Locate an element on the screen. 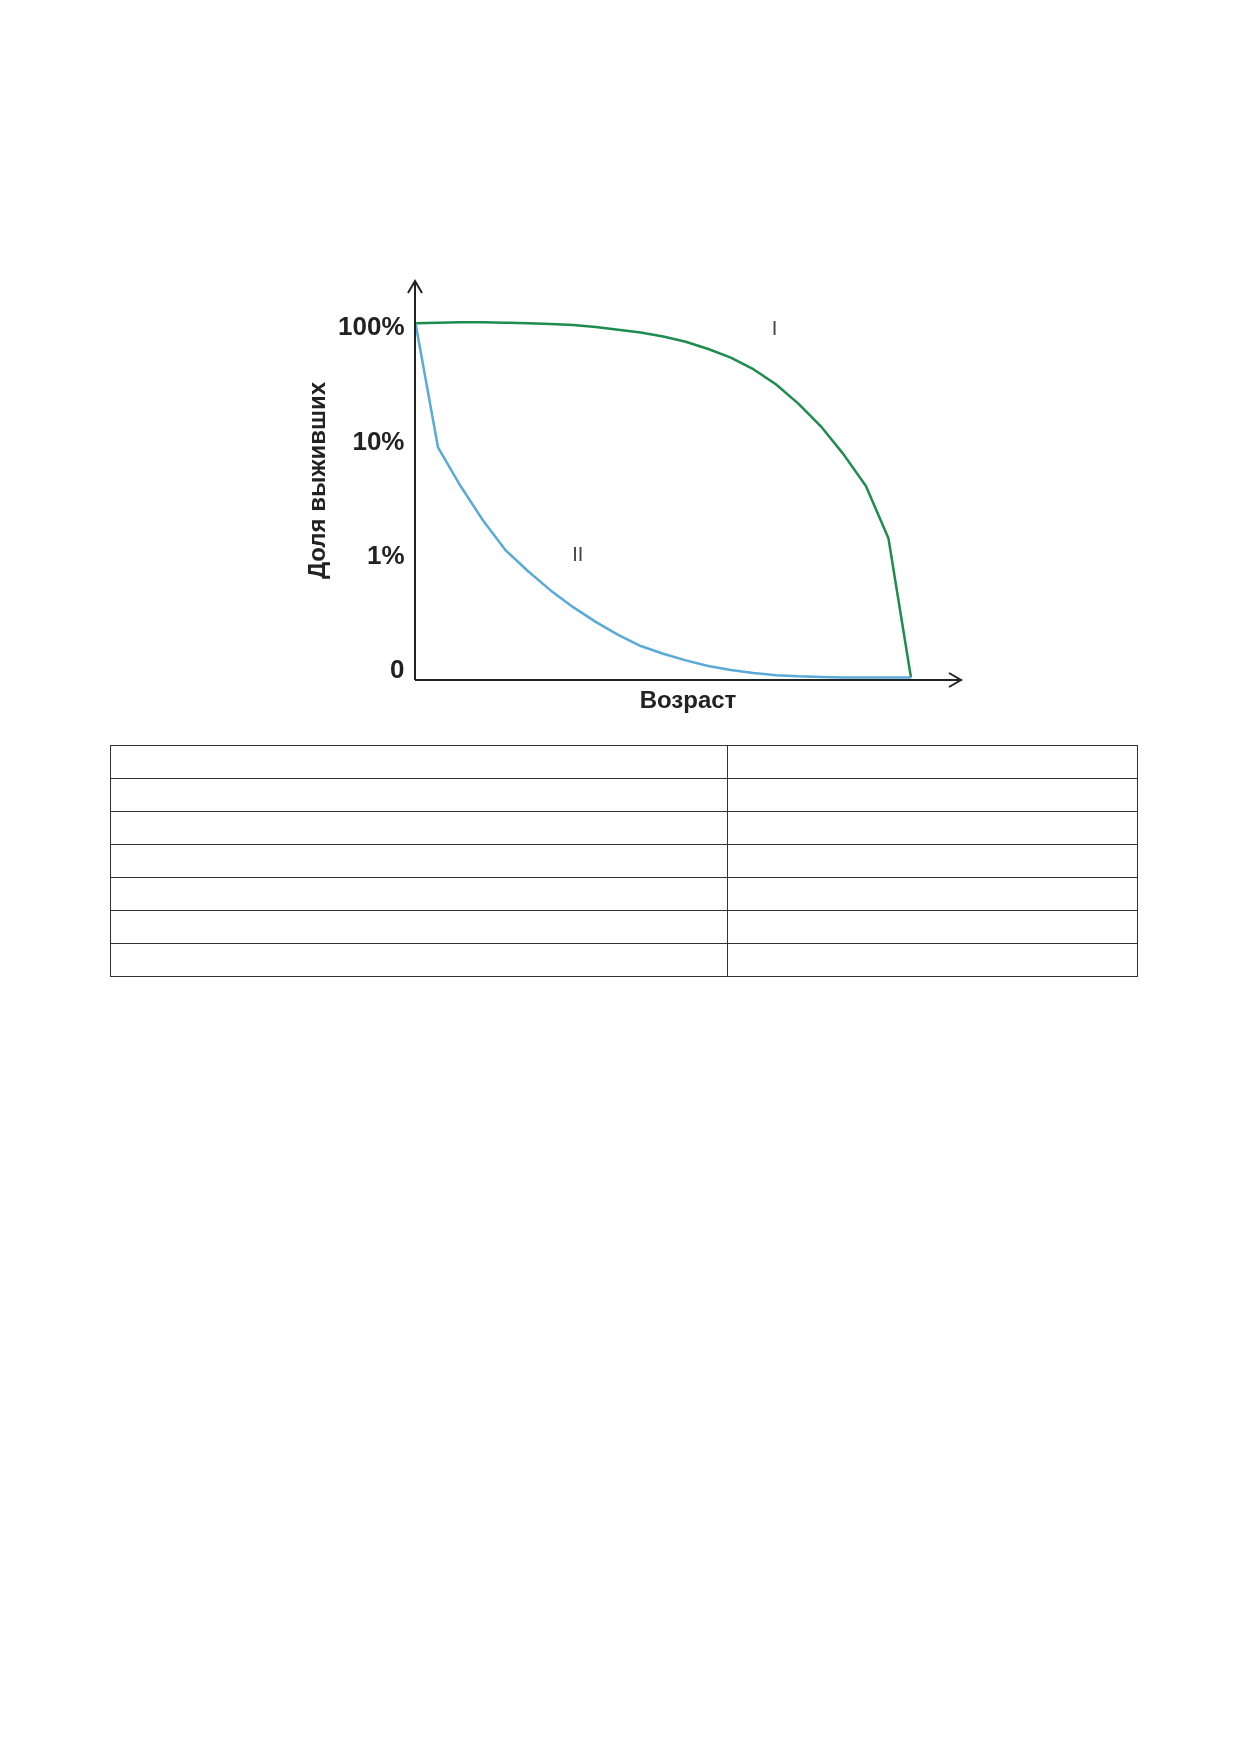 The image size is (1240, 1754). y-tick-label: 1% is located at coordinates (385, 554).